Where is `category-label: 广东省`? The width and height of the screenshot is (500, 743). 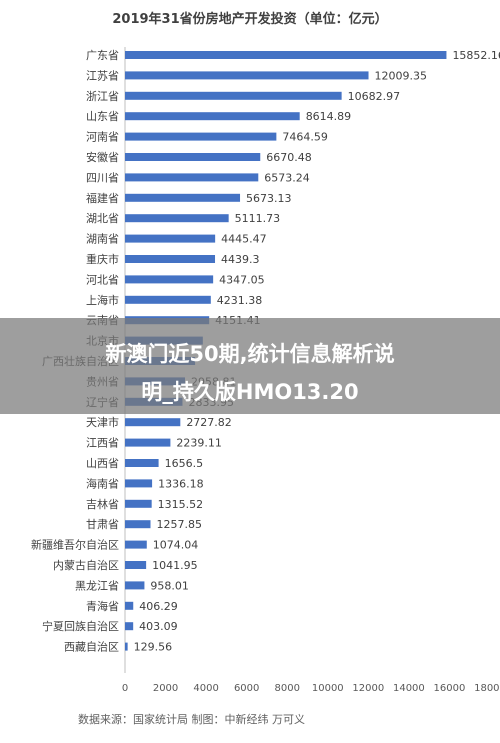
category-label: 广东省 is located at coordinates (102, 55).